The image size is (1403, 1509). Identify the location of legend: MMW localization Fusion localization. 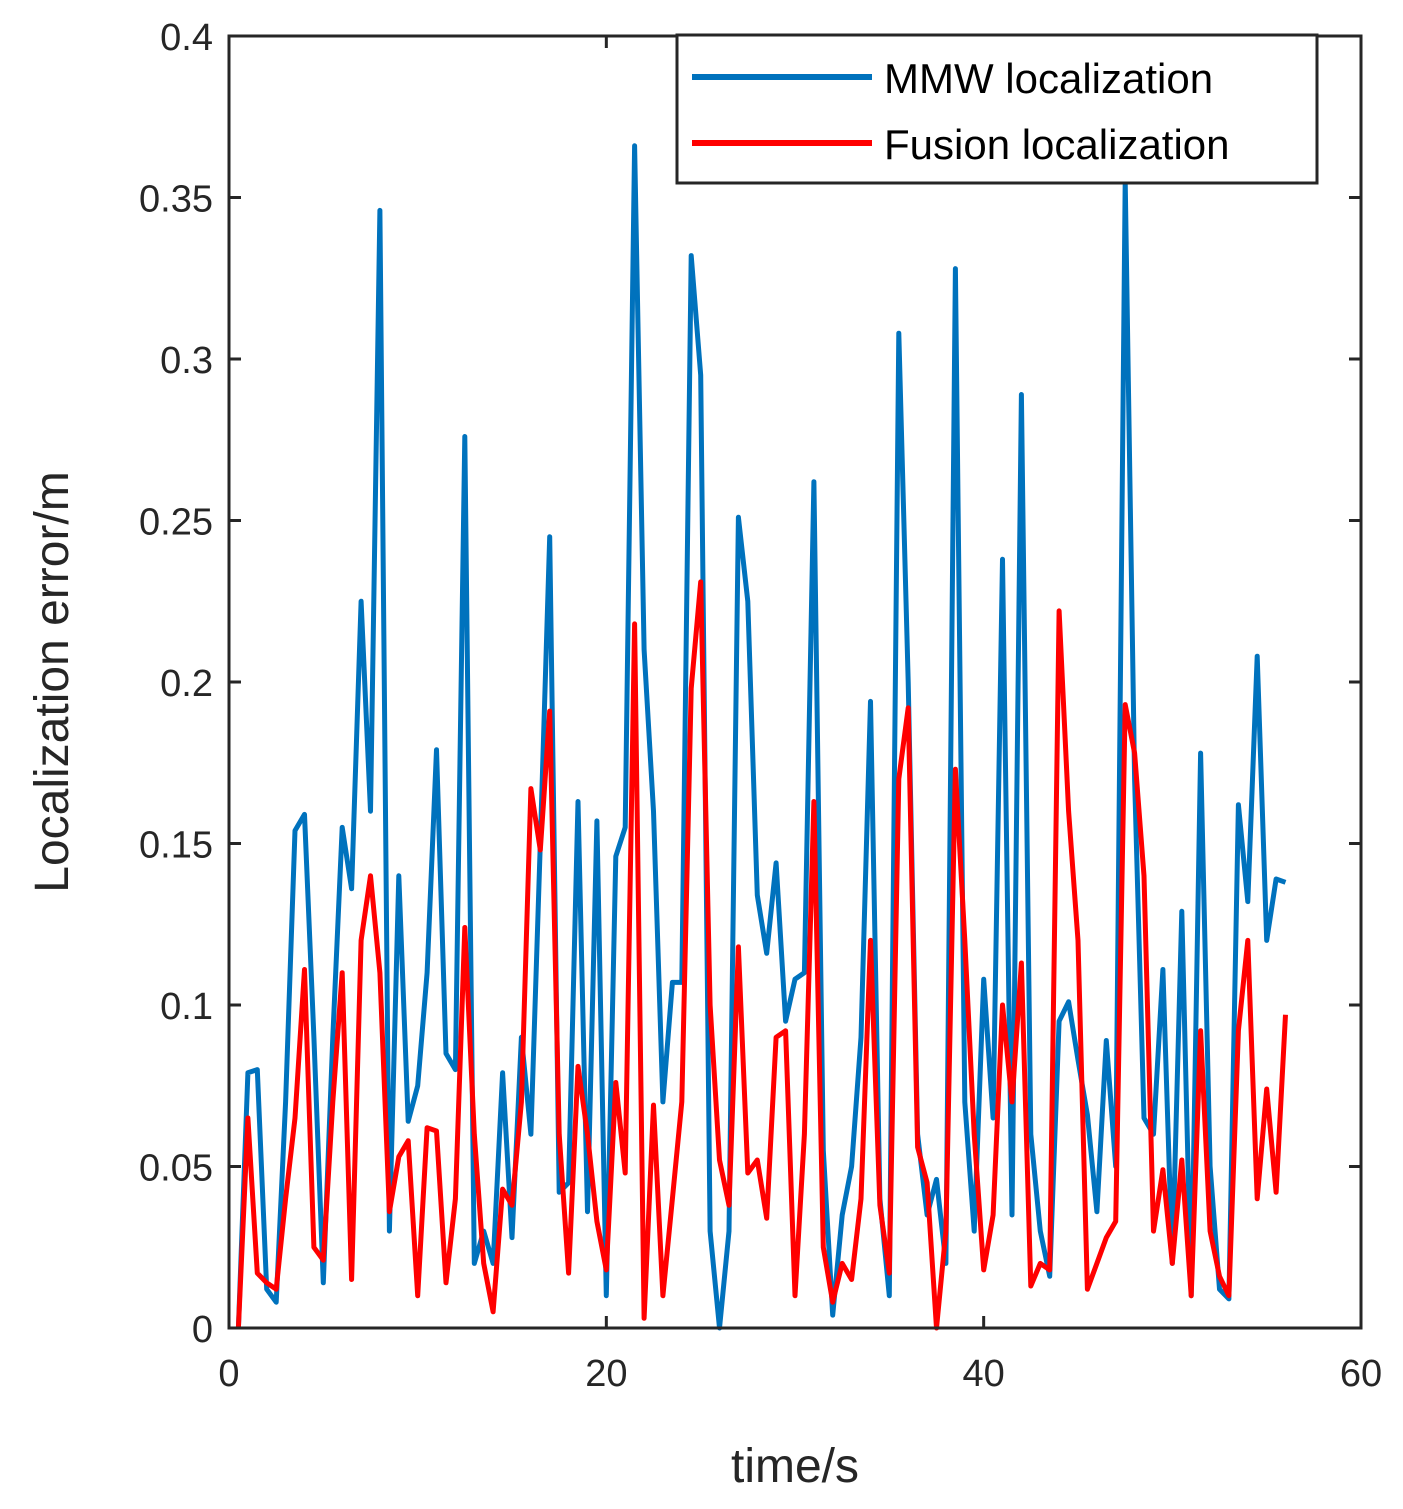
(997, 109).